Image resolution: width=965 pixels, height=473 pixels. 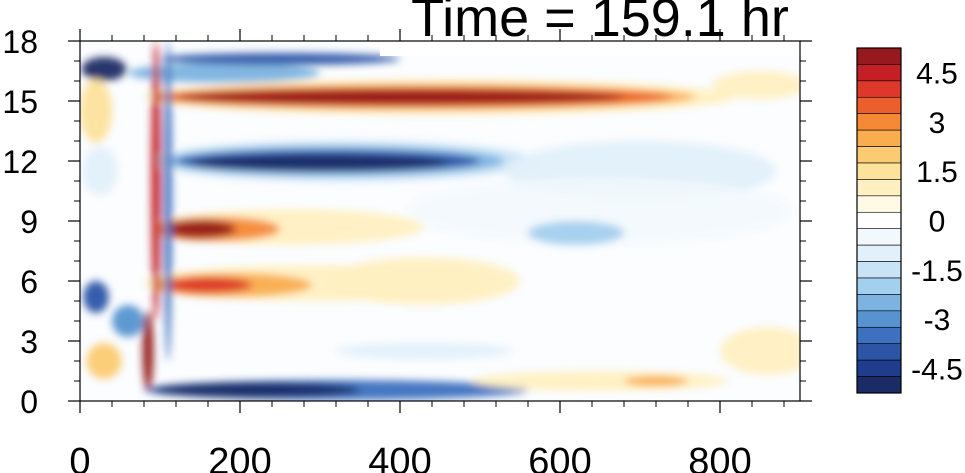 What do you see at coordinates (29, 222) in the screenshot?
I see `y-tick-label: 9` at bounding box center [29, 222].